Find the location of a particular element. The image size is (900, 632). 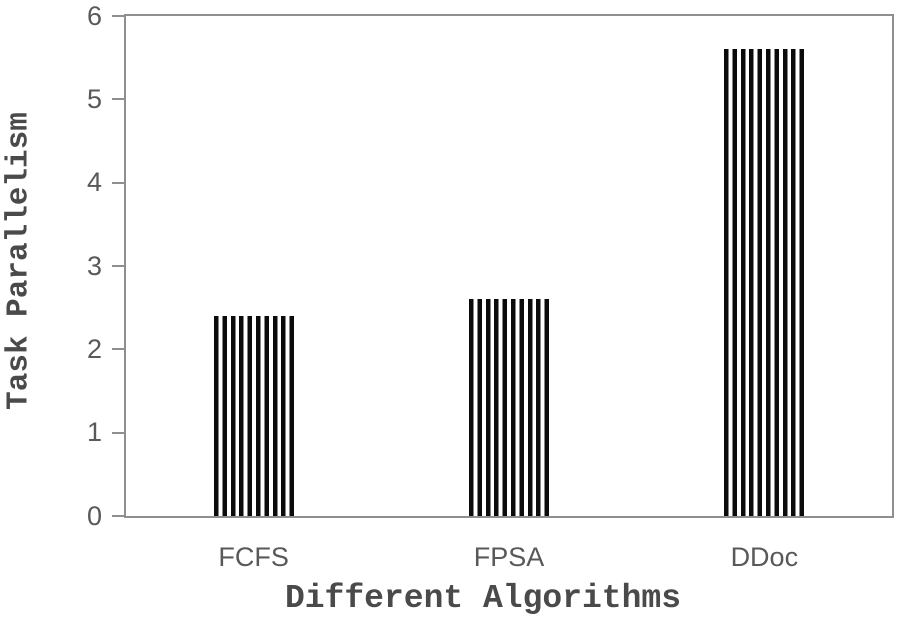

x-category-label-fpsa: FPSA is located at coordinates (509, 557).